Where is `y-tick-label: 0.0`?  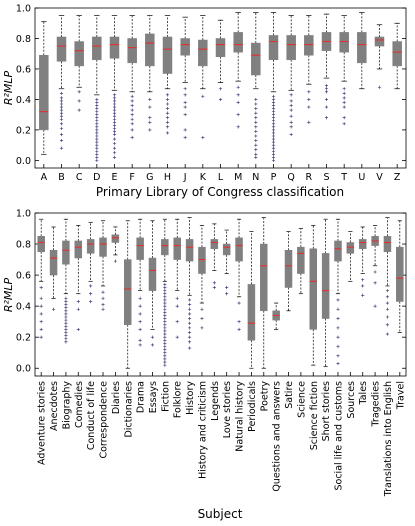 y-tick-label: 0.0 is located at coordinates (23, 369).